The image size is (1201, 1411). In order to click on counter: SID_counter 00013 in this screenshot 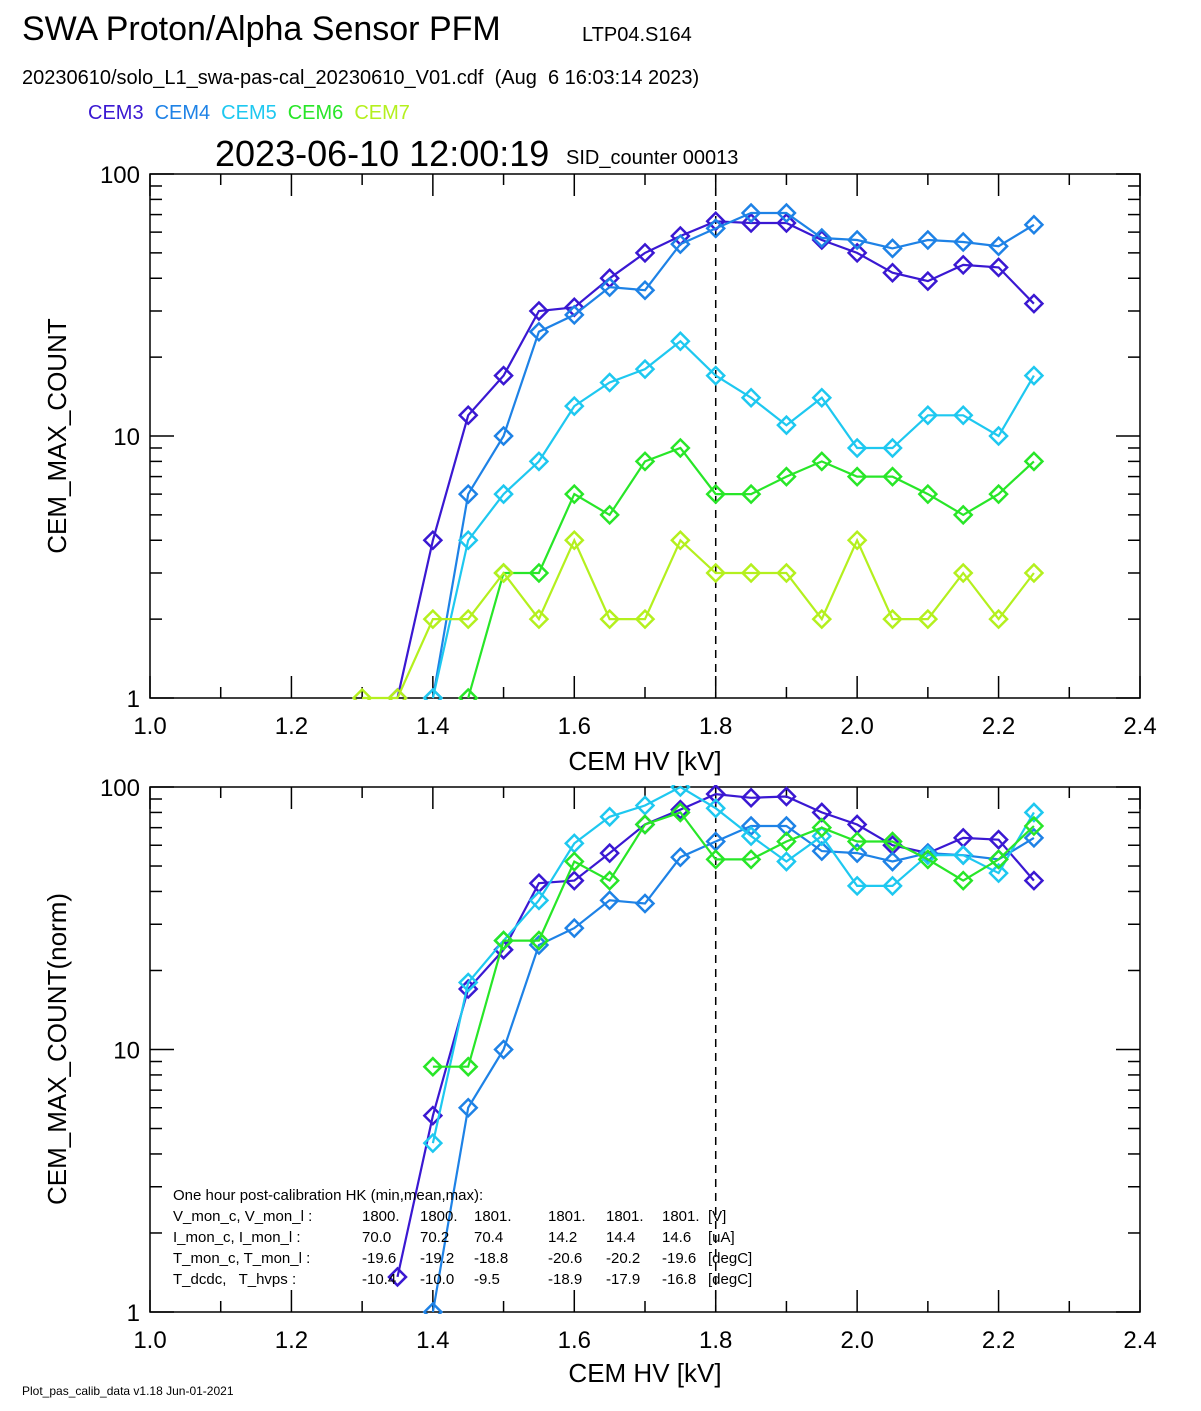, I will do `click(652, 158)`.